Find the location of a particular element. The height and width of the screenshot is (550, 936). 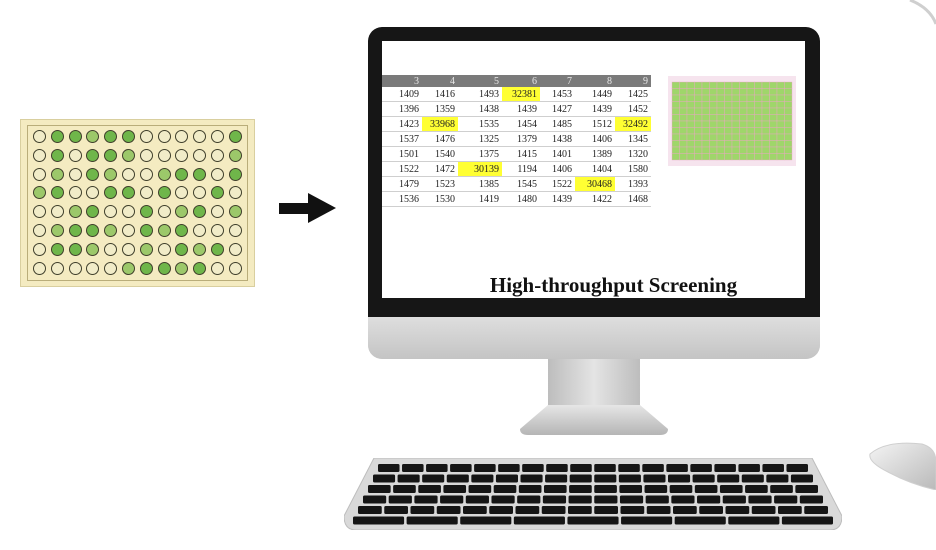

table-cell: 1449 is located at coordinates (595, 94).